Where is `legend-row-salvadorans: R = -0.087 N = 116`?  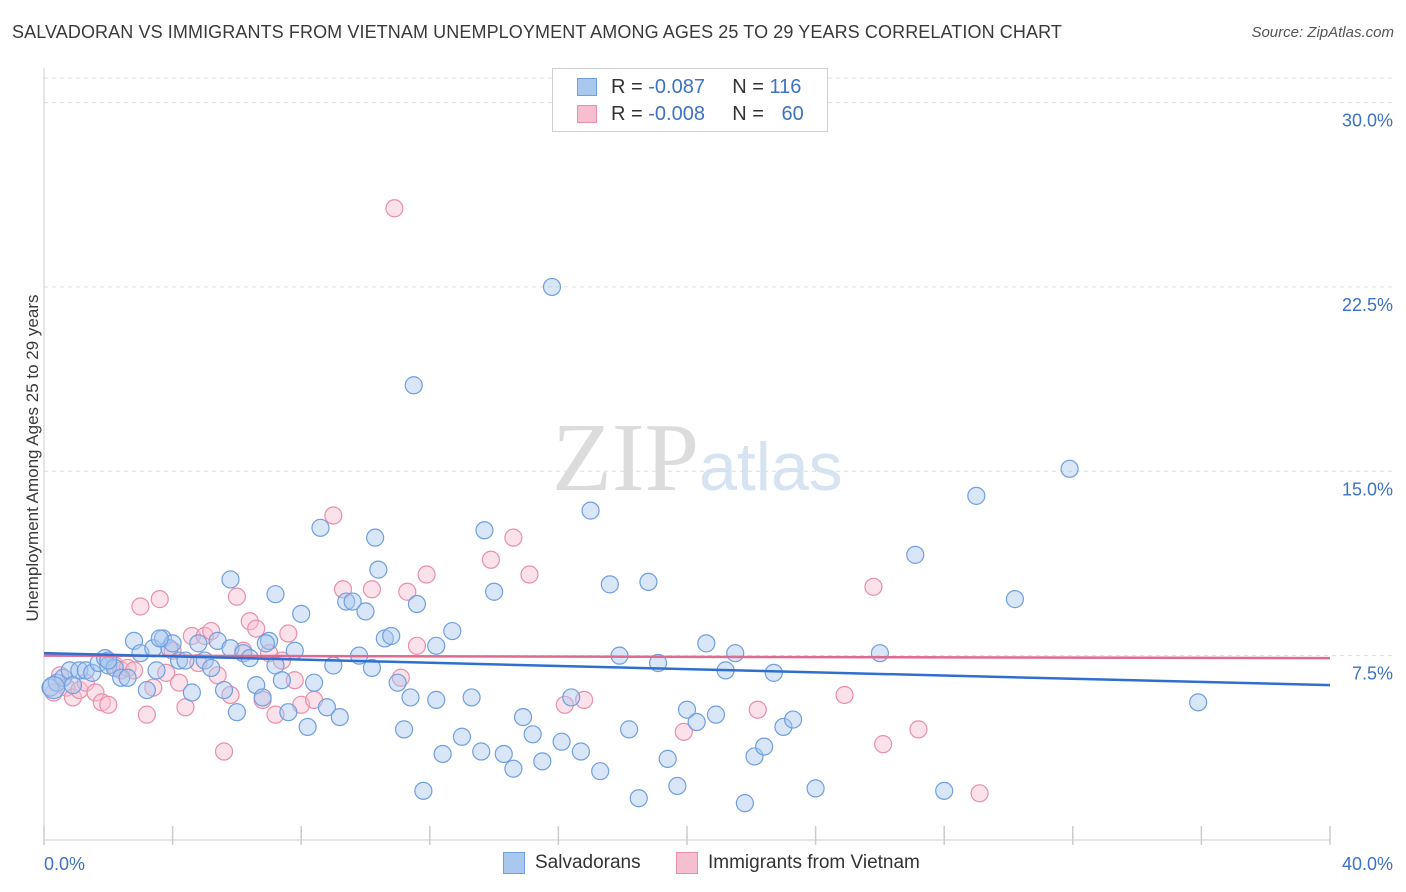 legend-row-salvadorans: R = -0.087 N = 116 is located at coordinates (689, 87).